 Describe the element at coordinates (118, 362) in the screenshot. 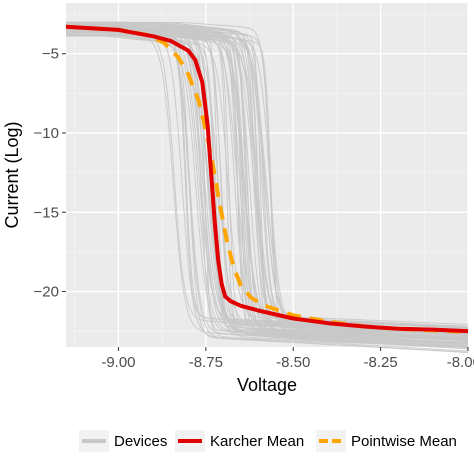

I see `x-tick-label: -9.00` at that location.